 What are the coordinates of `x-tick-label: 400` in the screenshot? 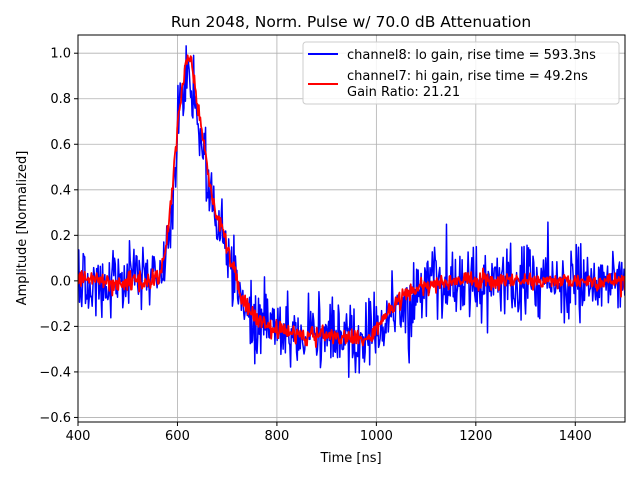 It's located at (78, 436).